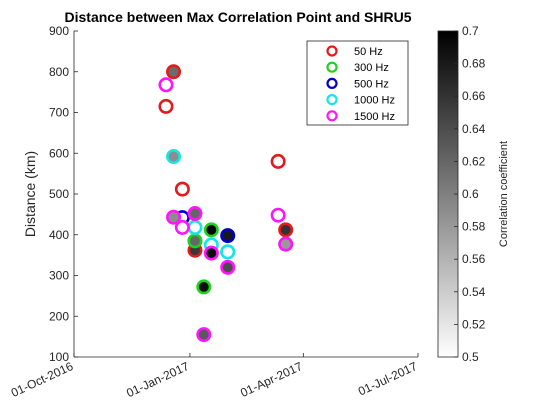 The image size is (560, 420). Describe the element at coordinates (374, 101) in the screenshot. I see `legend-label: 1000 Hz` at that location.